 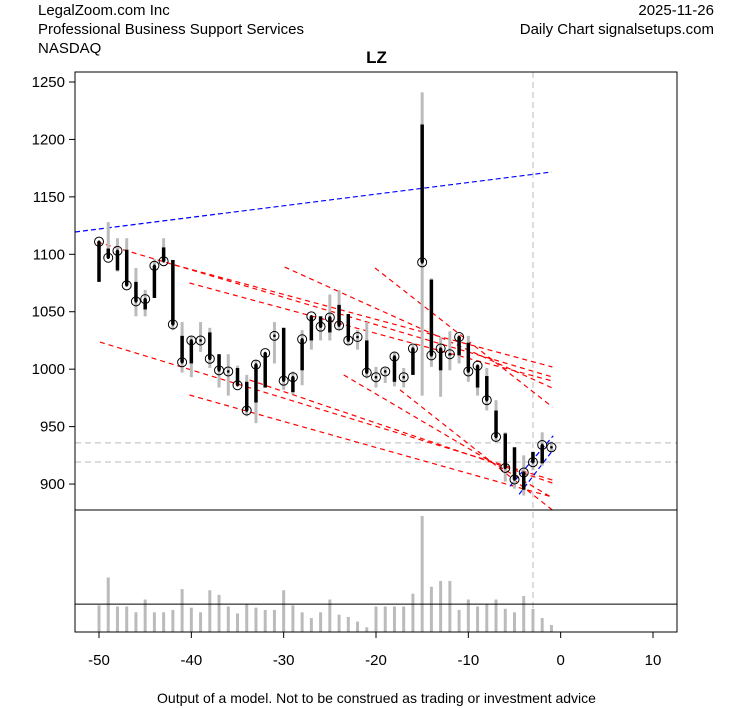 I want to click on chart-source: Daily Chart signalsetups.com, so click(x=616, y=29).